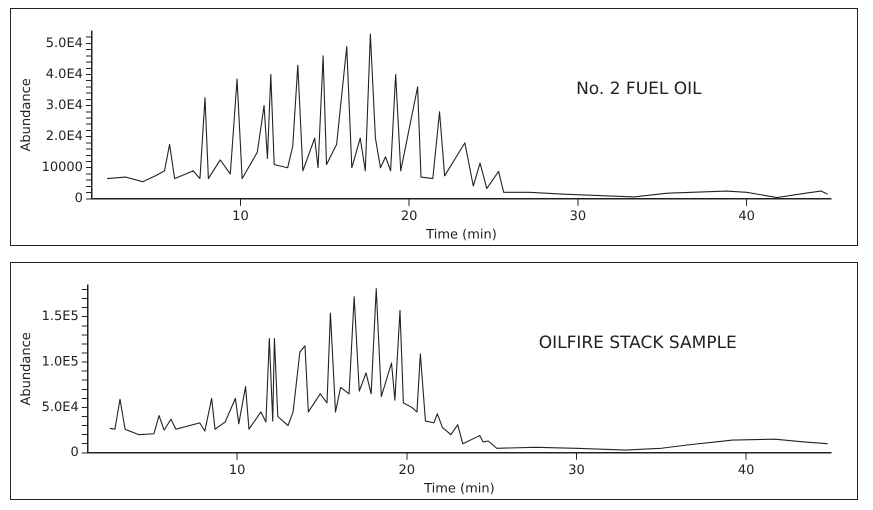  I want to click on y-tick-label: 3.0E4, so click(64, 105).